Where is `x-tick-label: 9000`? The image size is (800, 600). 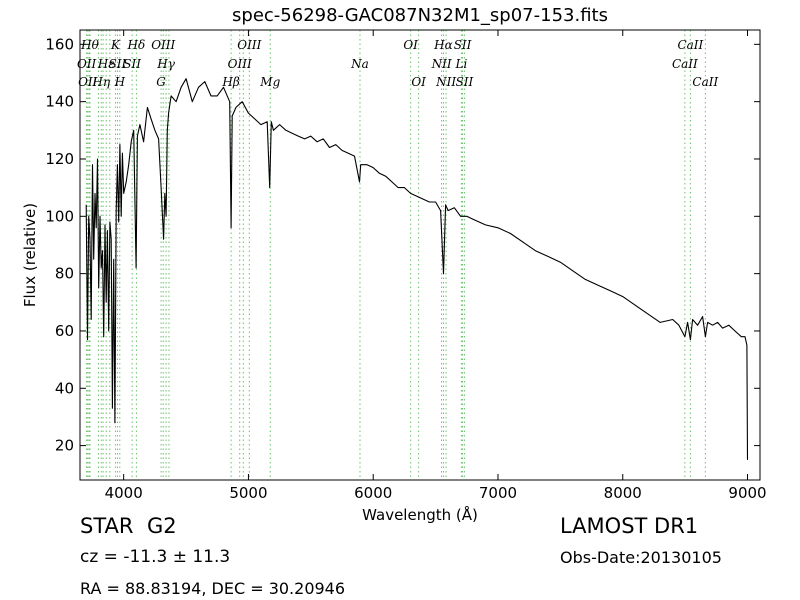
x-tick-label: 9000 is located at coordinates (747, 493).